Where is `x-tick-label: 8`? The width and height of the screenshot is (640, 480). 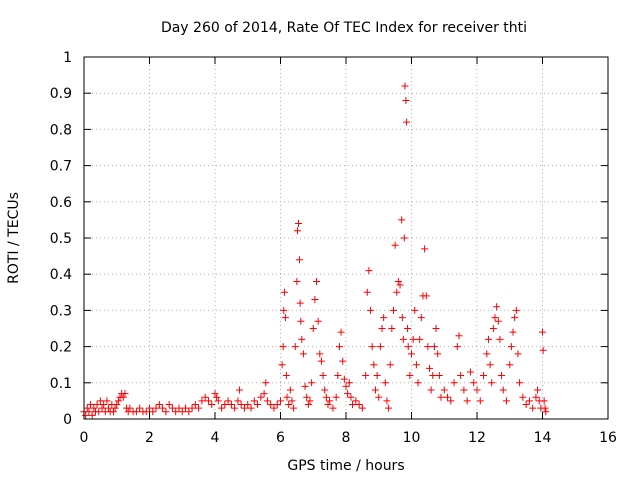 x-tick-label: 8 is located at coordinates (346, 438).